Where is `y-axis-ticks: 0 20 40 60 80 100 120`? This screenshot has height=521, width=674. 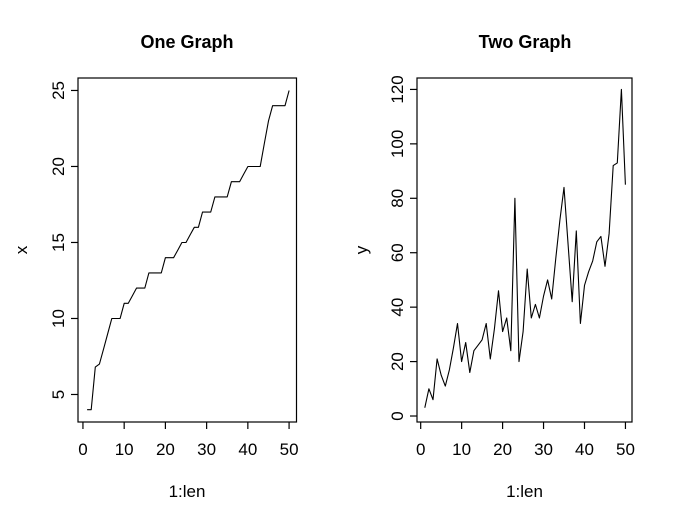 y-axis-ticks: 0 20 40 60 80 100 120 is located at coordinates (402, 248).